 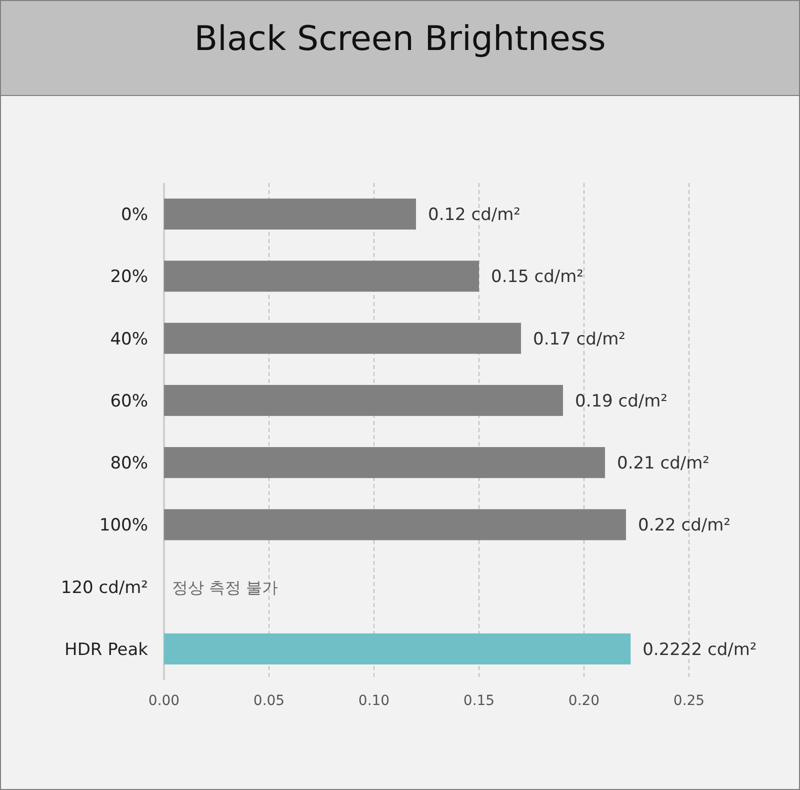 I want to click on x-tick-label: 0.00, so click(x=164, y=701).